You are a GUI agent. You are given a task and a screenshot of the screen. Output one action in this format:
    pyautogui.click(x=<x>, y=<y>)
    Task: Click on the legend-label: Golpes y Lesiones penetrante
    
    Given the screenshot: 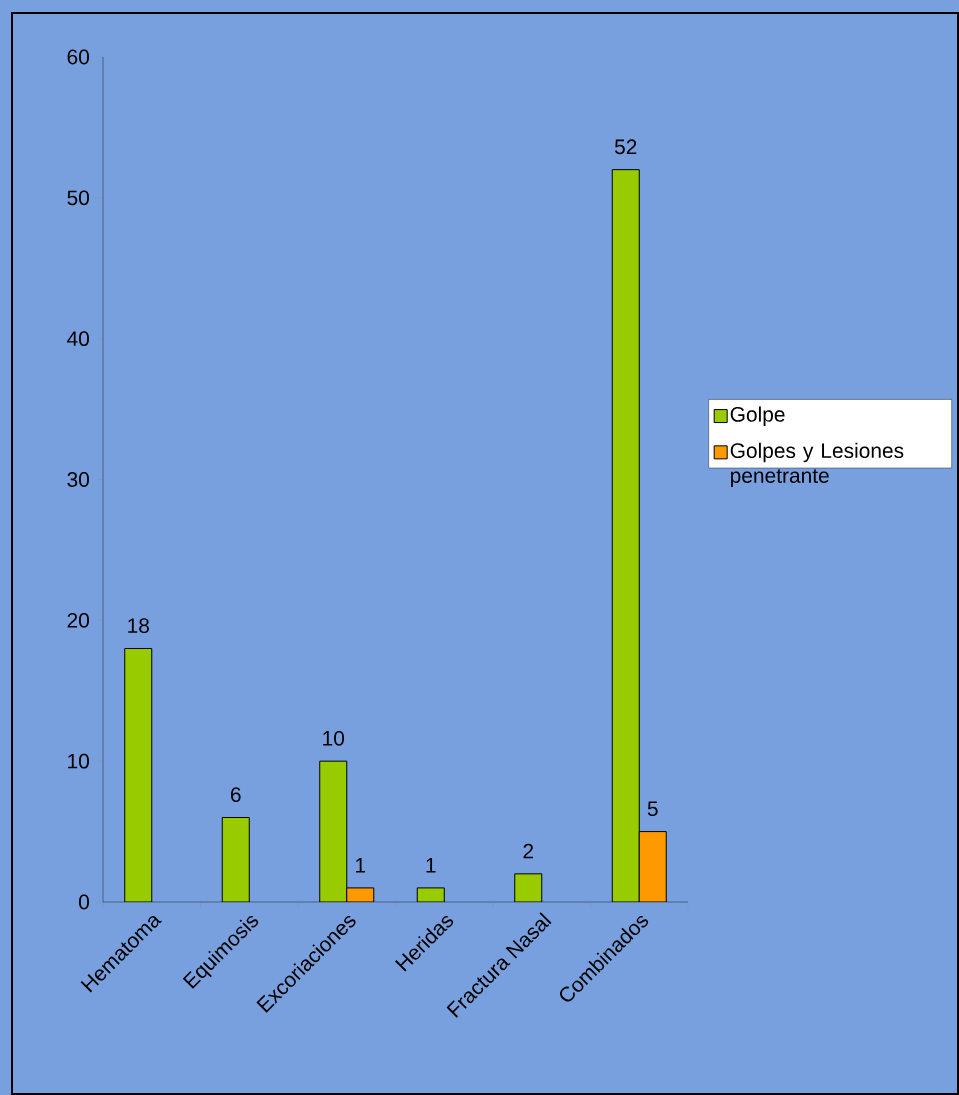 What is the action you would take?
    pyautogui.click(x=817, y=465)
    